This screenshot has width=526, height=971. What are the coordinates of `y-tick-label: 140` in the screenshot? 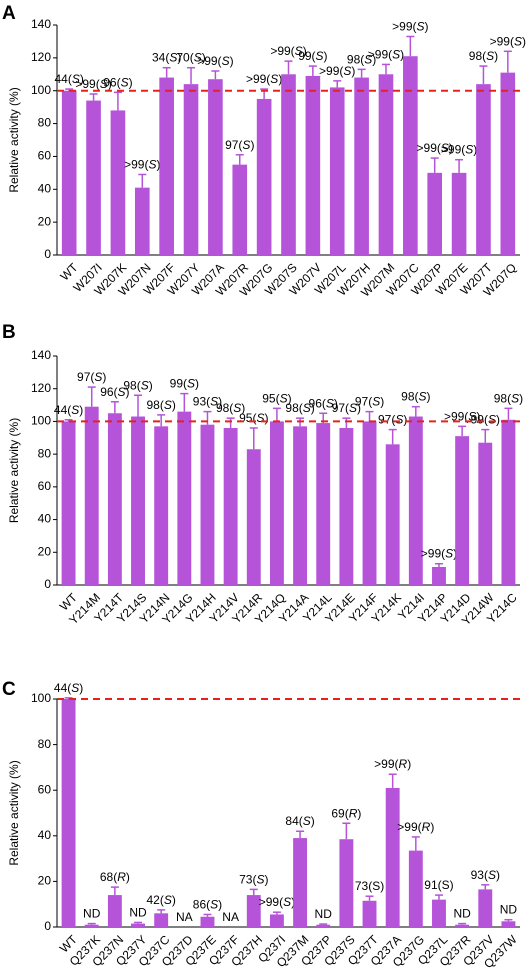 It's located at (41, 24).